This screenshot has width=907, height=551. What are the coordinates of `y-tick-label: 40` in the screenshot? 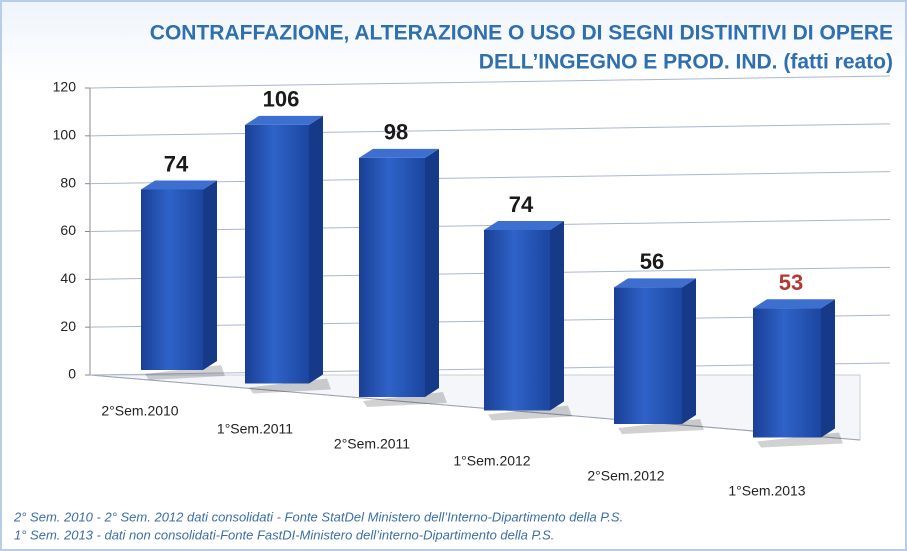 It's located at (68, 278).